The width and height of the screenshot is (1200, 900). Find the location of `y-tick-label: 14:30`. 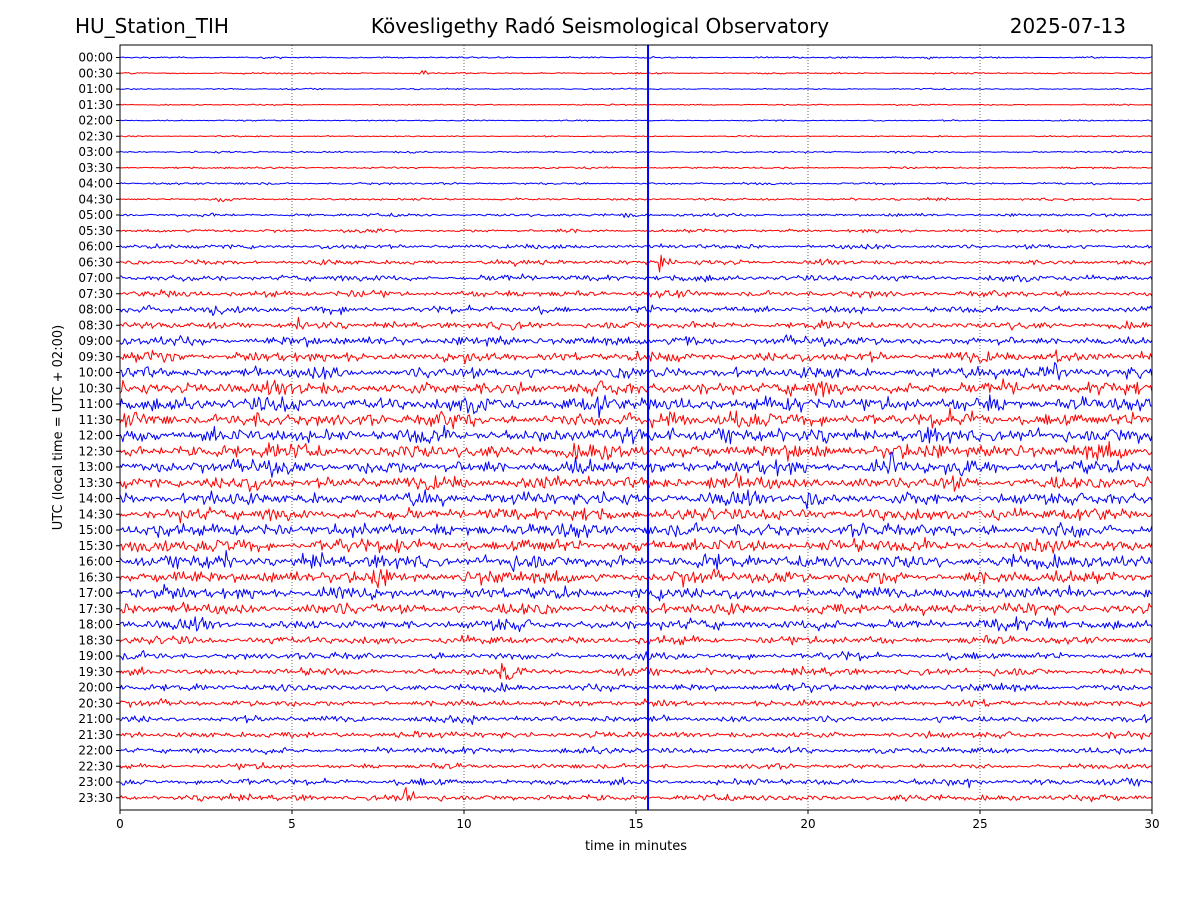

y-tick-label: 14:30 is located at coordinates (95, 514).